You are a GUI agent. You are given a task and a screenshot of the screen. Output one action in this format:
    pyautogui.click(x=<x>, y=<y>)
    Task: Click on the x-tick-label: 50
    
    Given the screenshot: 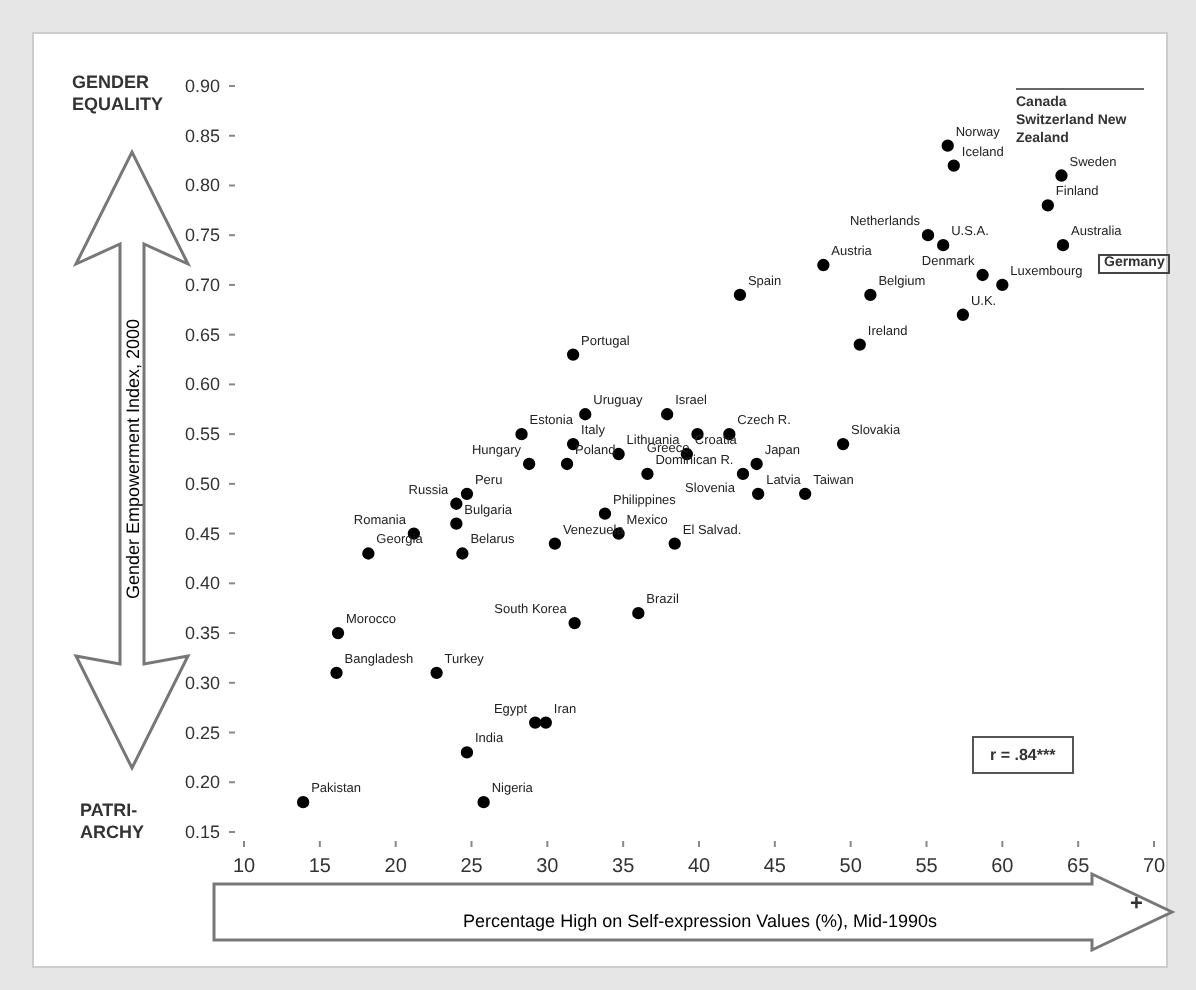 What is the action you would take?
    pyautogui.click(x=851, y=867)
    